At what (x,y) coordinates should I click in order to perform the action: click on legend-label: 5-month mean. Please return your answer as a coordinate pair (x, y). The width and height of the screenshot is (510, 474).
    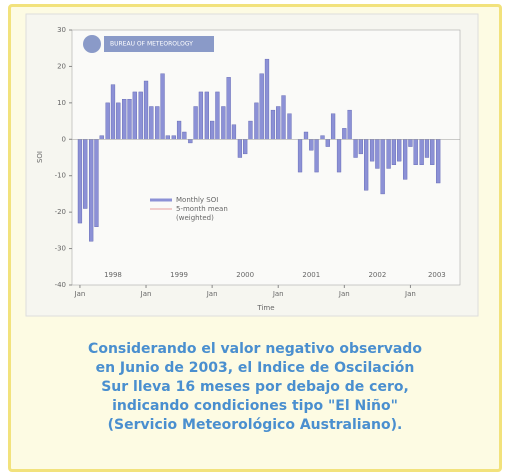
    Looking at the image, I should click on (202, 209).